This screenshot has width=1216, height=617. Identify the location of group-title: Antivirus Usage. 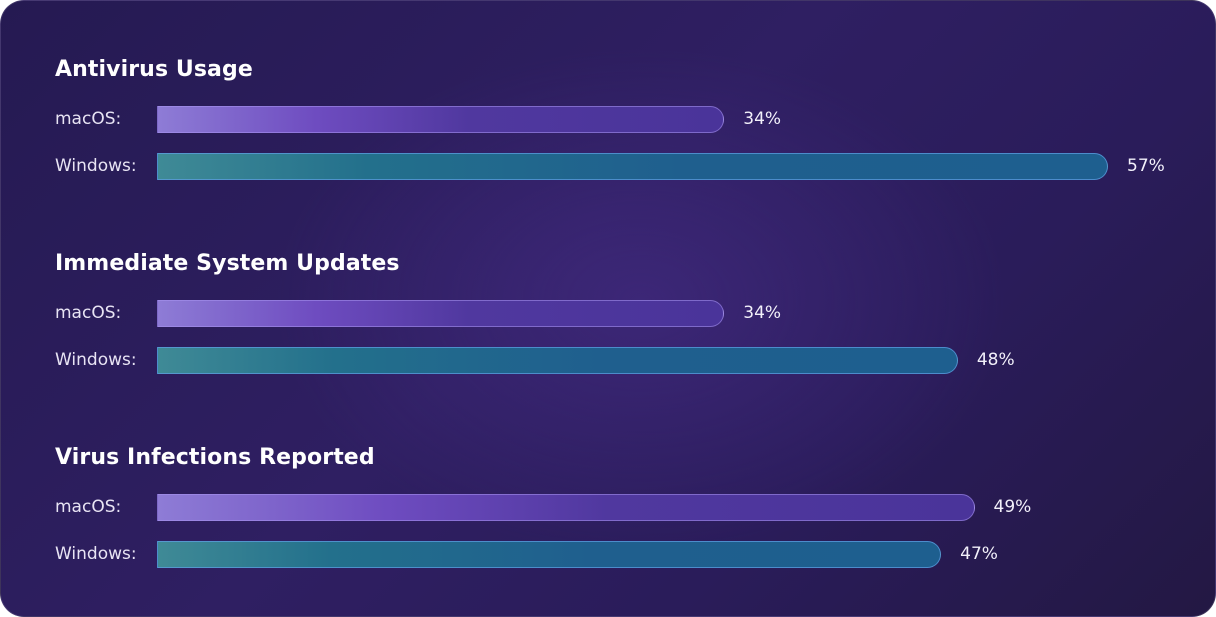
(154, 69).